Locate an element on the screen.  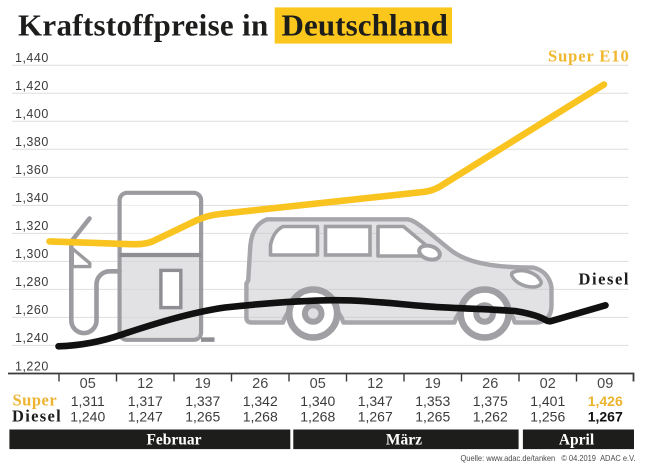
svg-text: 1,260 is located at coordinates (32, 310).